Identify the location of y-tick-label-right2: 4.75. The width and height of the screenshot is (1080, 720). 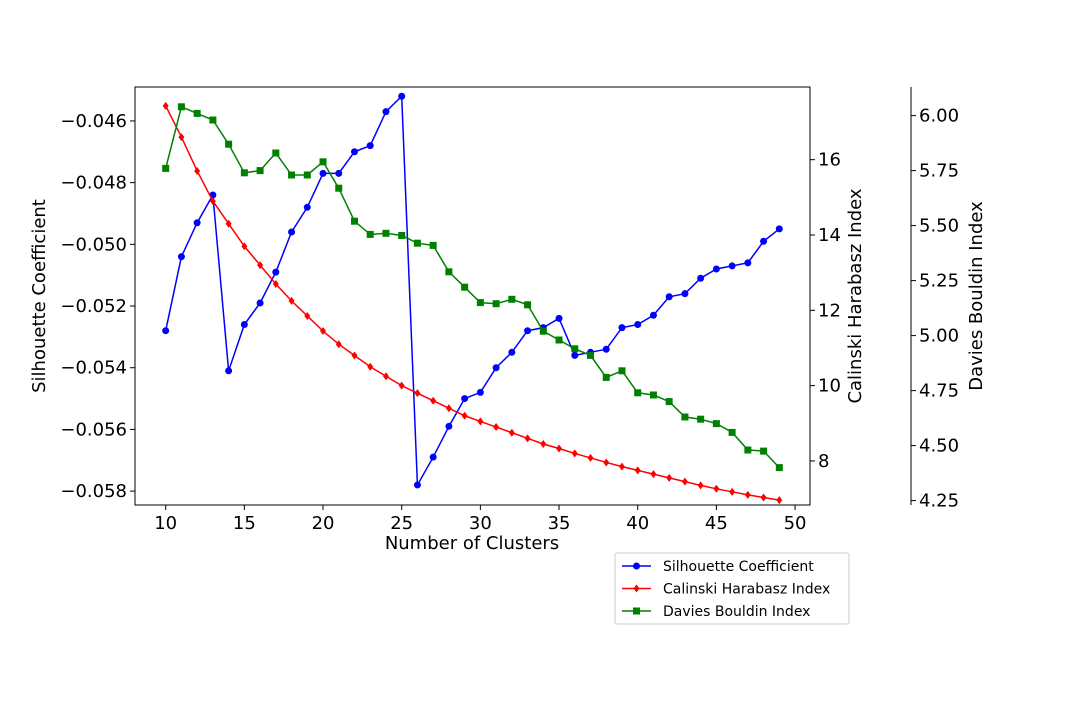
(939, 391).